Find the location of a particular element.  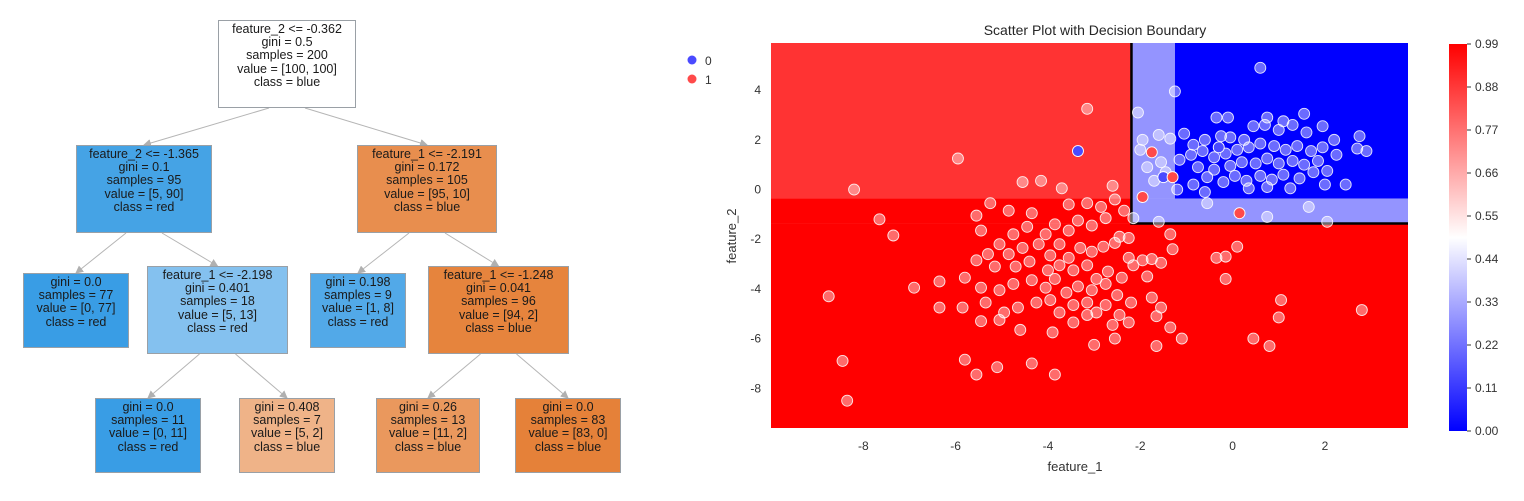

colorbar is located at coordinates (1458, 237).